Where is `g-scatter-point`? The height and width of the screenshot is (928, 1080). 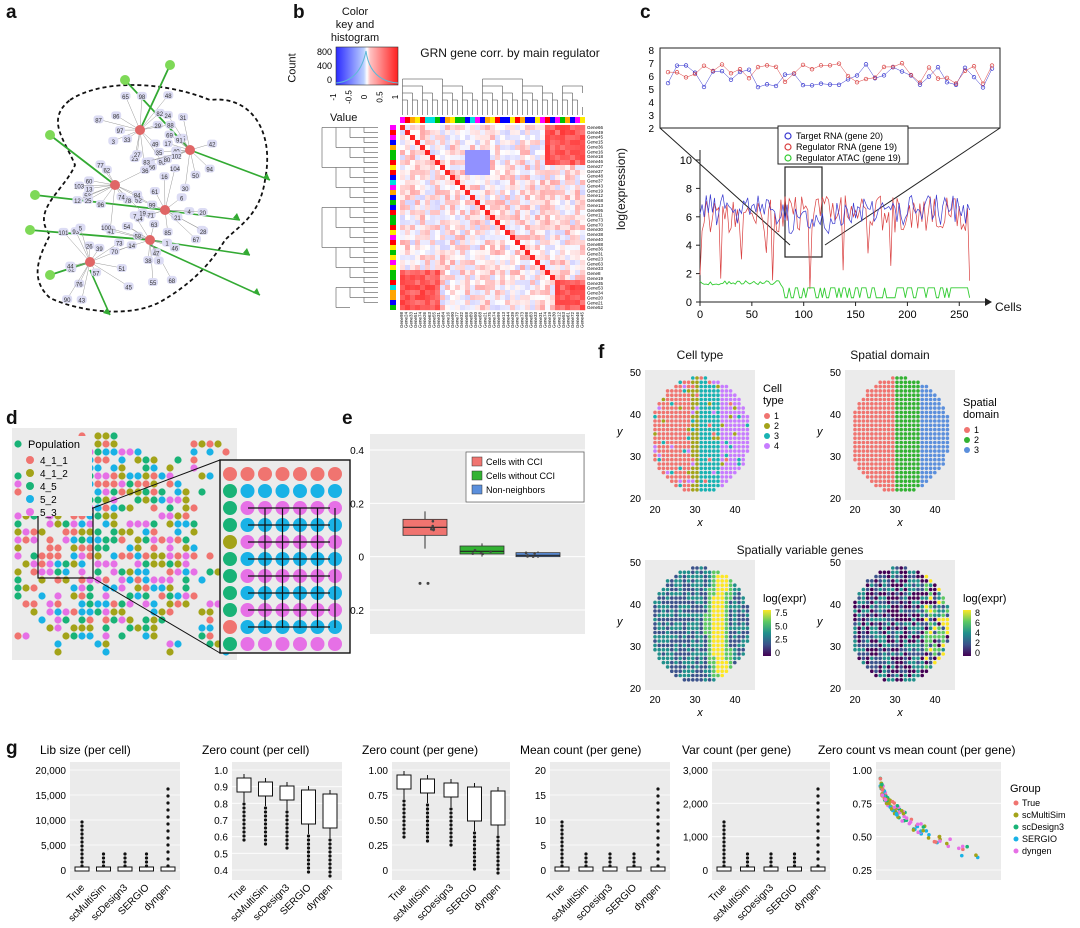
g-scatter-point is located at coordinates (902, 821).